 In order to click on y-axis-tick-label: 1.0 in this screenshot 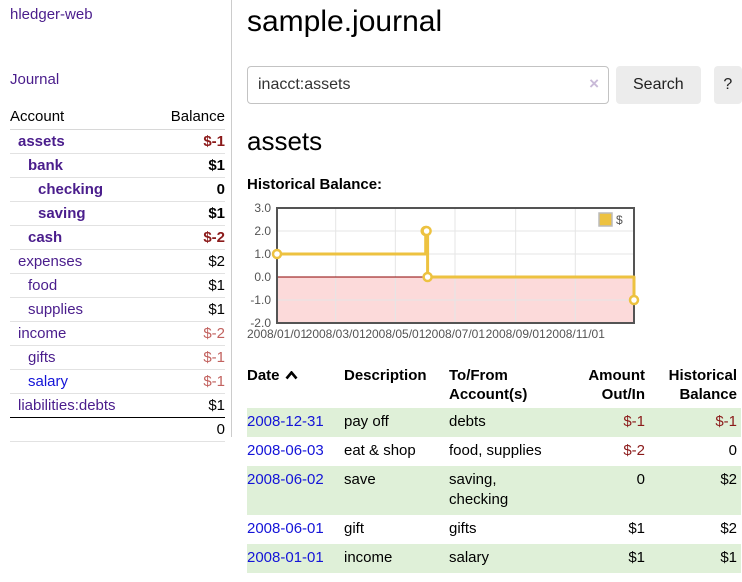, I will do `click(262, 254)`.